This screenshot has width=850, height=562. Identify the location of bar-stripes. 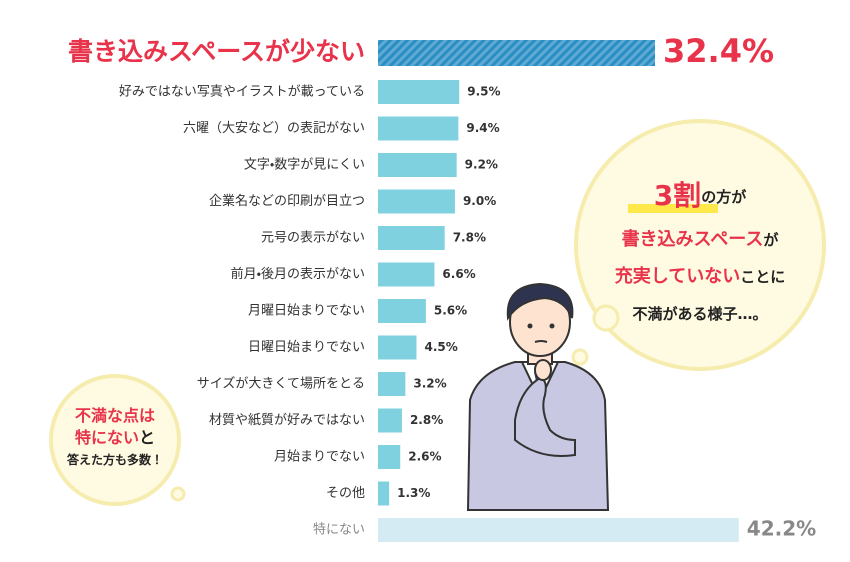
(517, 53).